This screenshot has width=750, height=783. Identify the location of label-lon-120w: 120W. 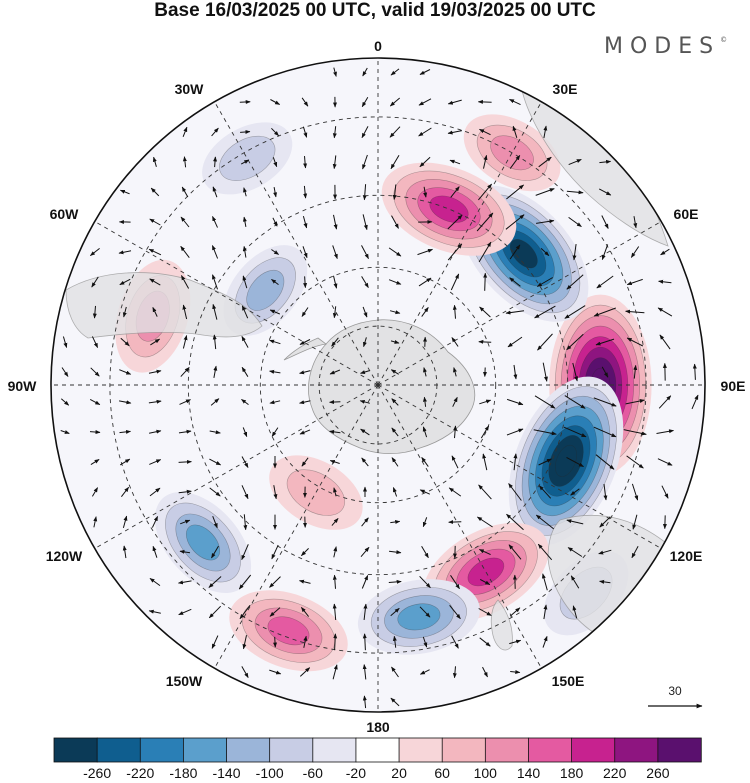
(64, 556).